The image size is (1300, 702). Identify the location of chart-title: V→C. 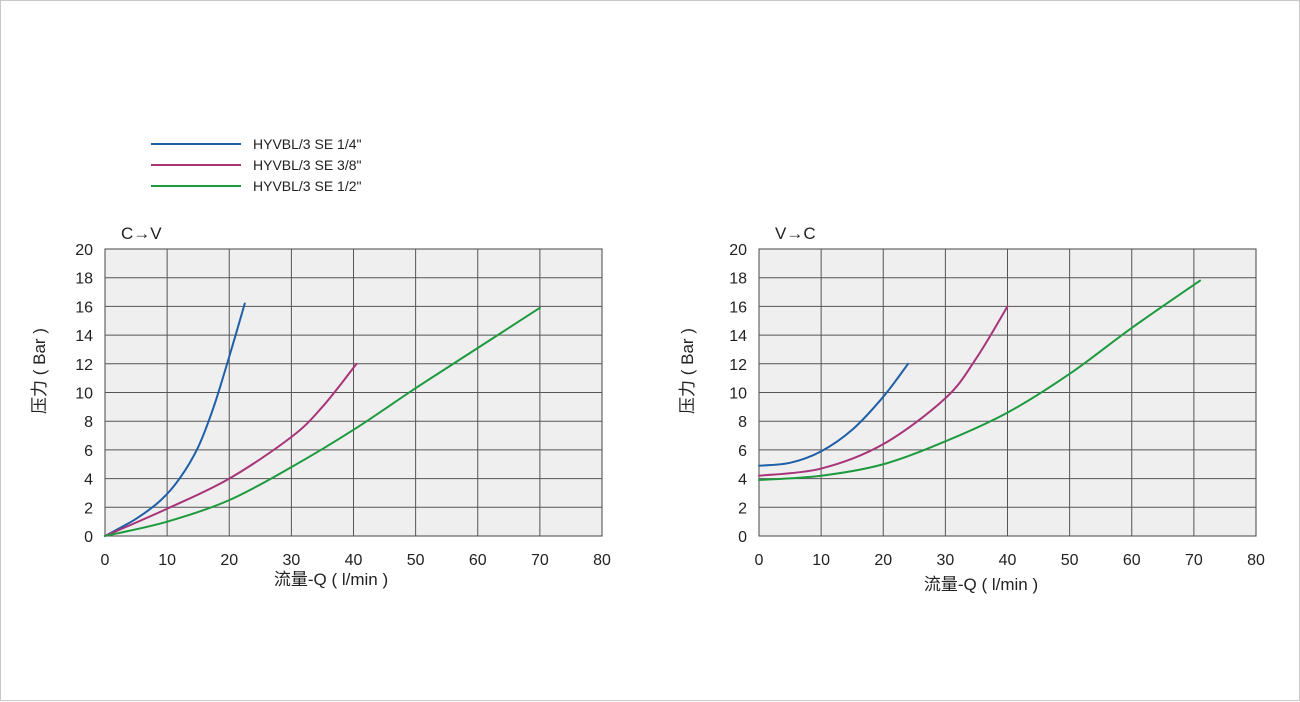
(795, 233).